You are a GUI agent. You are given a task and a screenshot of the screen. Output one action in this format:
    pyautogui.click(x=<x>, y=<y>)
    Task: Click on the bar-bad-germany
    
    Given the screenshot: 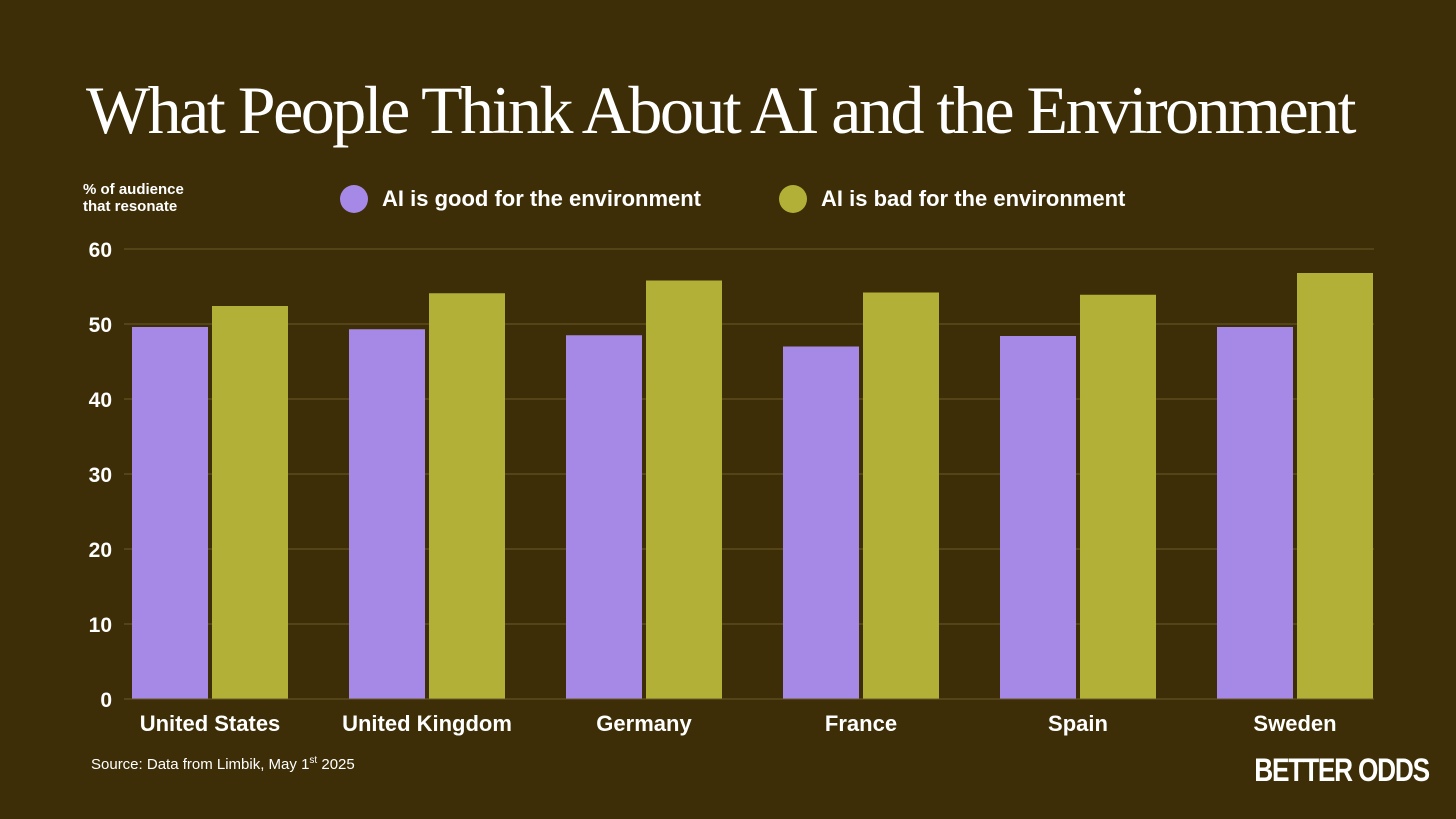 What is the action you would take?
    pyautogui.click(x=684, y=489)
    